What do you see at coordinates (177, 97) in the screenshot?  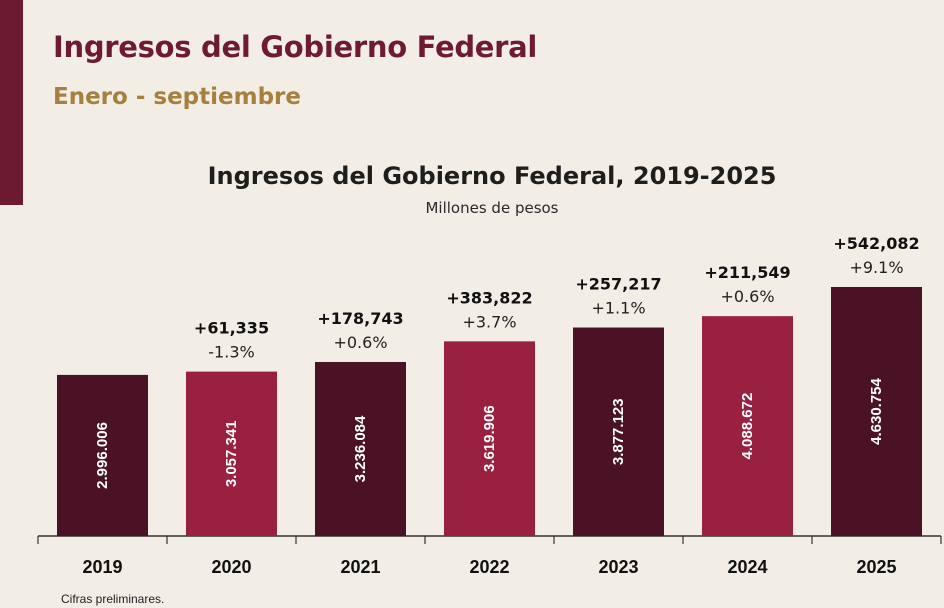 I see `page-subtitle: Enero - septiembre` at bounding box center [177, 97].